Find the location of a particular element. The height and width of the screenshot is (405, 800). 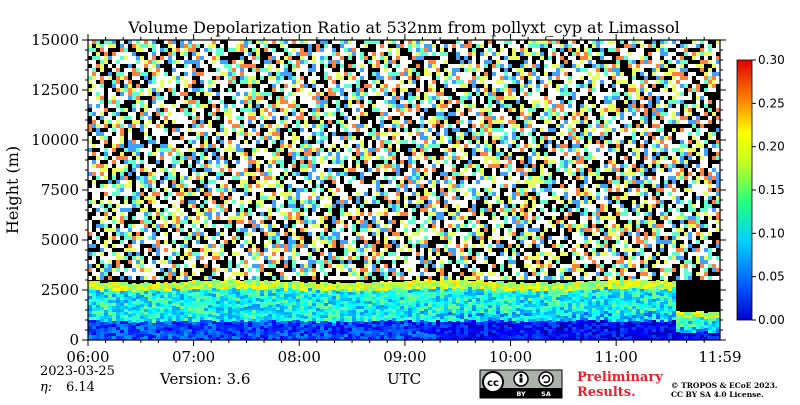

x-axis-label: UTC is located at coordinates (404, 379).